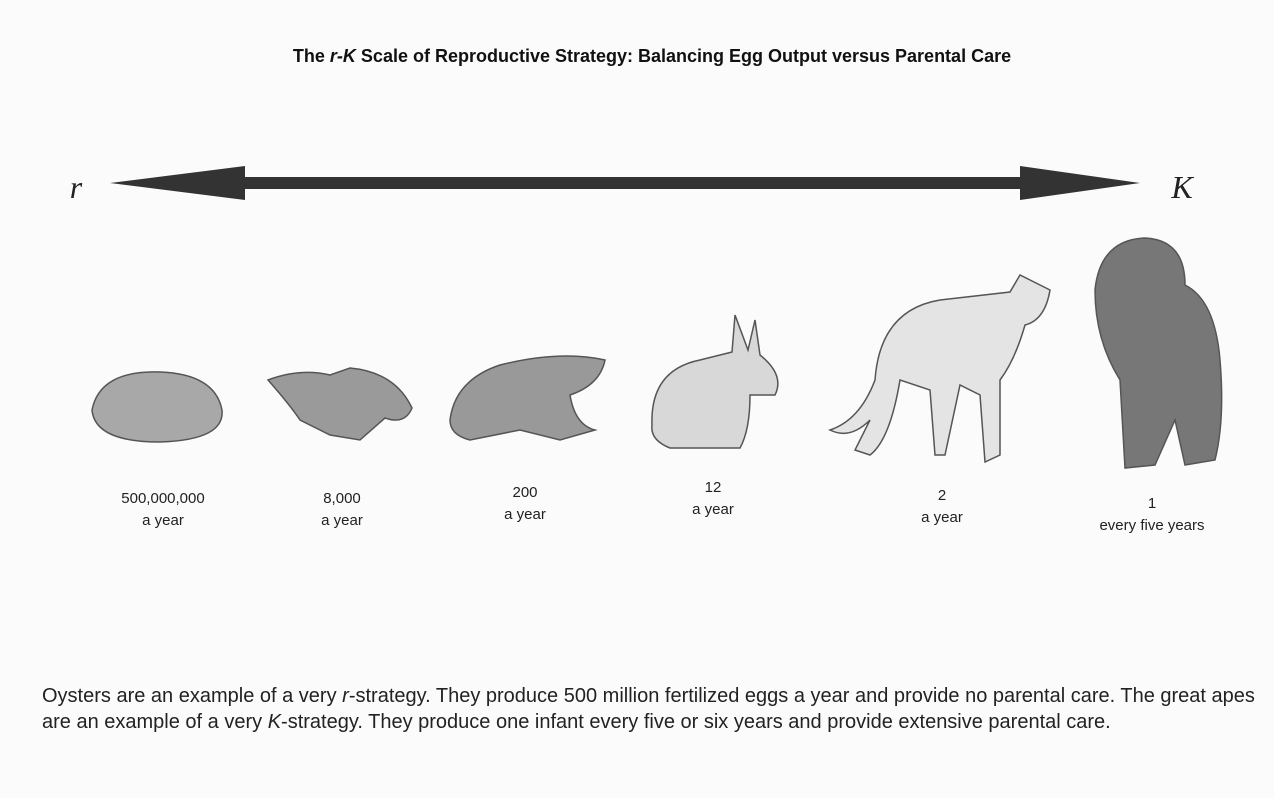 Image resolution: width=1274 pixels, height=798 pixels. I want to click on item-count: 2, so click(942, 495).